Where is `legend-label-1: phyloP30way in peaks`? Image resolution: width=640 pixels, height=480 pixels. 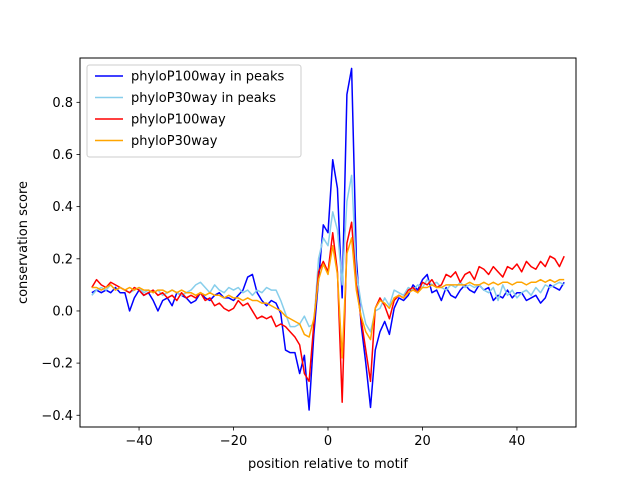
legend-label-1: phyloP30way in peaks is located at coordinates (203, 98).